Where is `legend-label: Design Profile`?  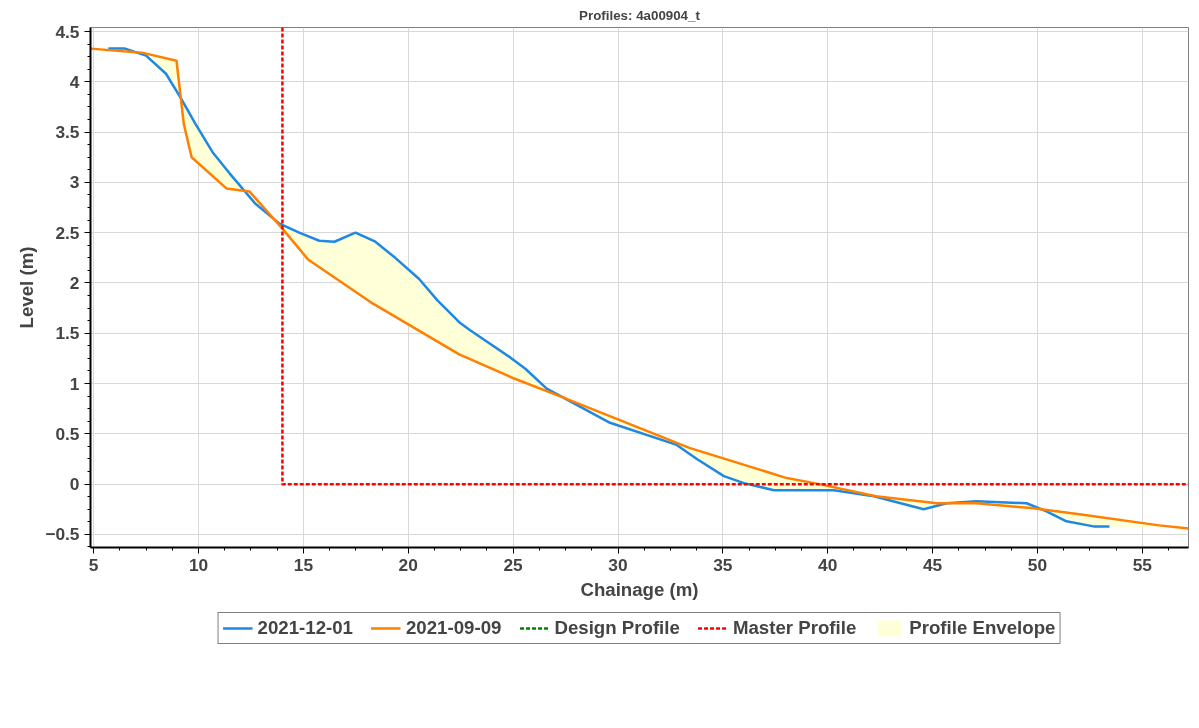
legend-label: Design Profile is located at coordinates (617, 628).